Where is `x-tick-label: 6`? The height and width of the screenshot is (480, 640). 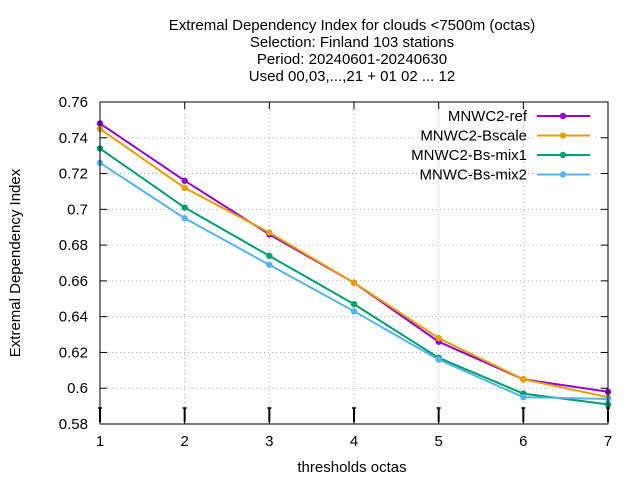
x-tick-label: 6 is located at coordinates (523, 441).